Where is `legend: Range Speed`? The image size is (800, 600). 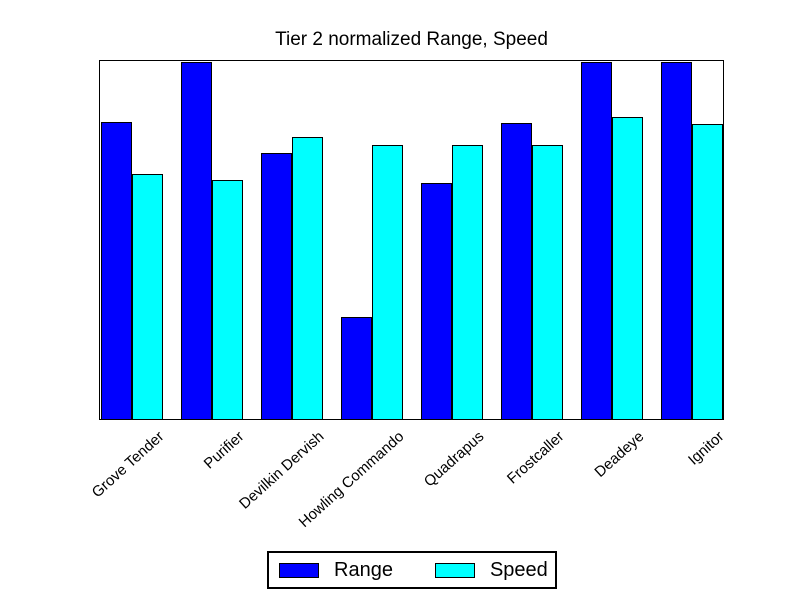 legend: Range Speed is located at coordinates (412, 570).